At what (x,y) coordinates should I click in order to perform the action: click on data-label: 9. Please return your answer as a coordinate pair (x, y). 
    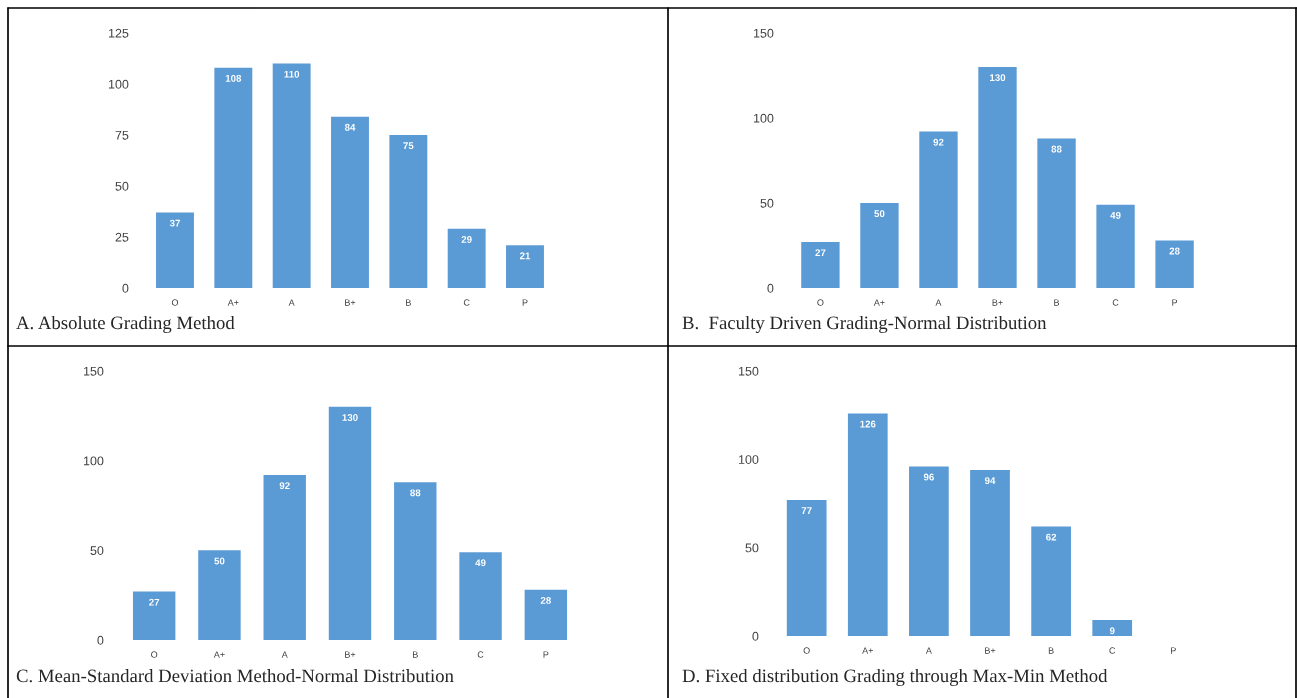
    Looking at the image, I should click on (1112, 631).